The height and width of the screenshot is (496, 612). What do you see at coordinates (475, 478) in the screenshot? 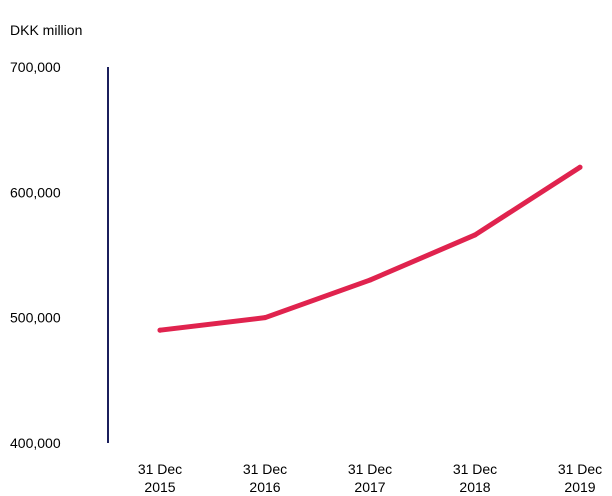
I see `x-tick-label: 31 Dec 2018` at bounding box center [475, 478].